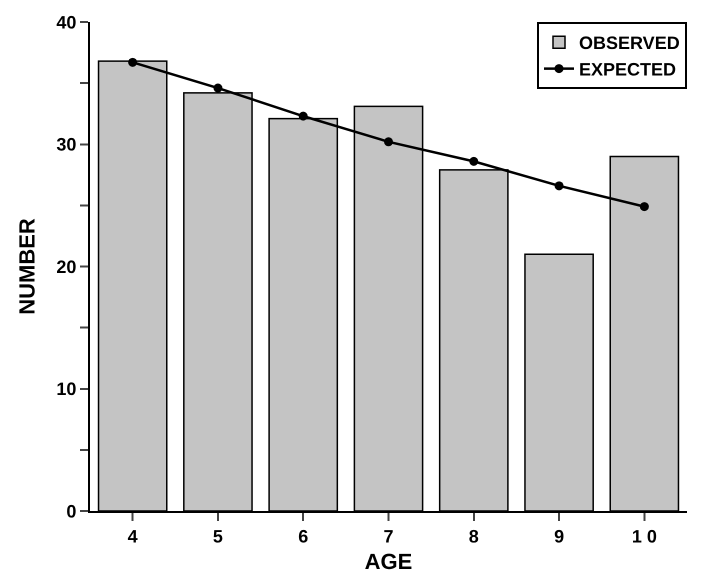 This screenshot has width=707, height=586. Describe the element at coordinates (66, 389) in the screenshot. I see `y-tick-label: 10` at that location.